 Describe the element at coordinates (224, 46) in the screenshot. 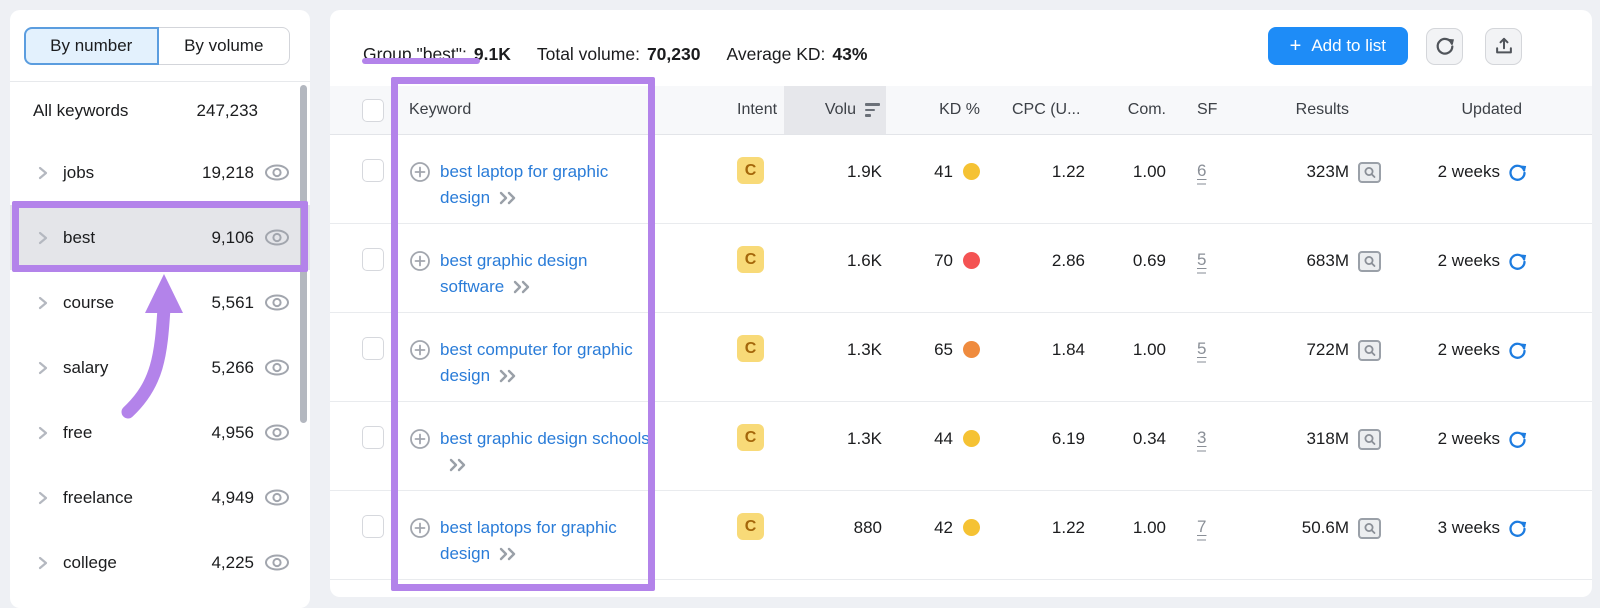

I see `by-volume-tab: By volume` at that location.